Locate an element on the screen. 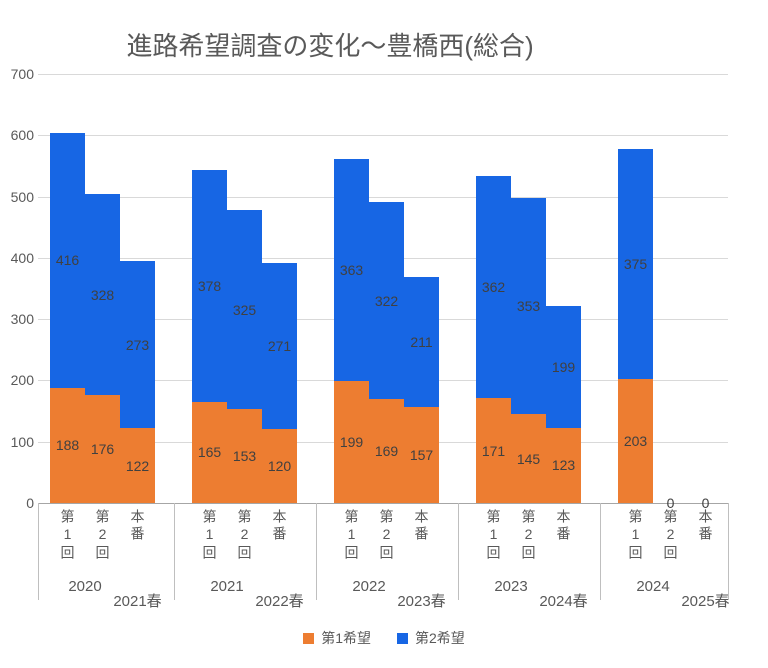 The image size is (768, 668). chart-title: 進路希望調査の変化～豊橋西(総合) is located at coordinates (330, 46).